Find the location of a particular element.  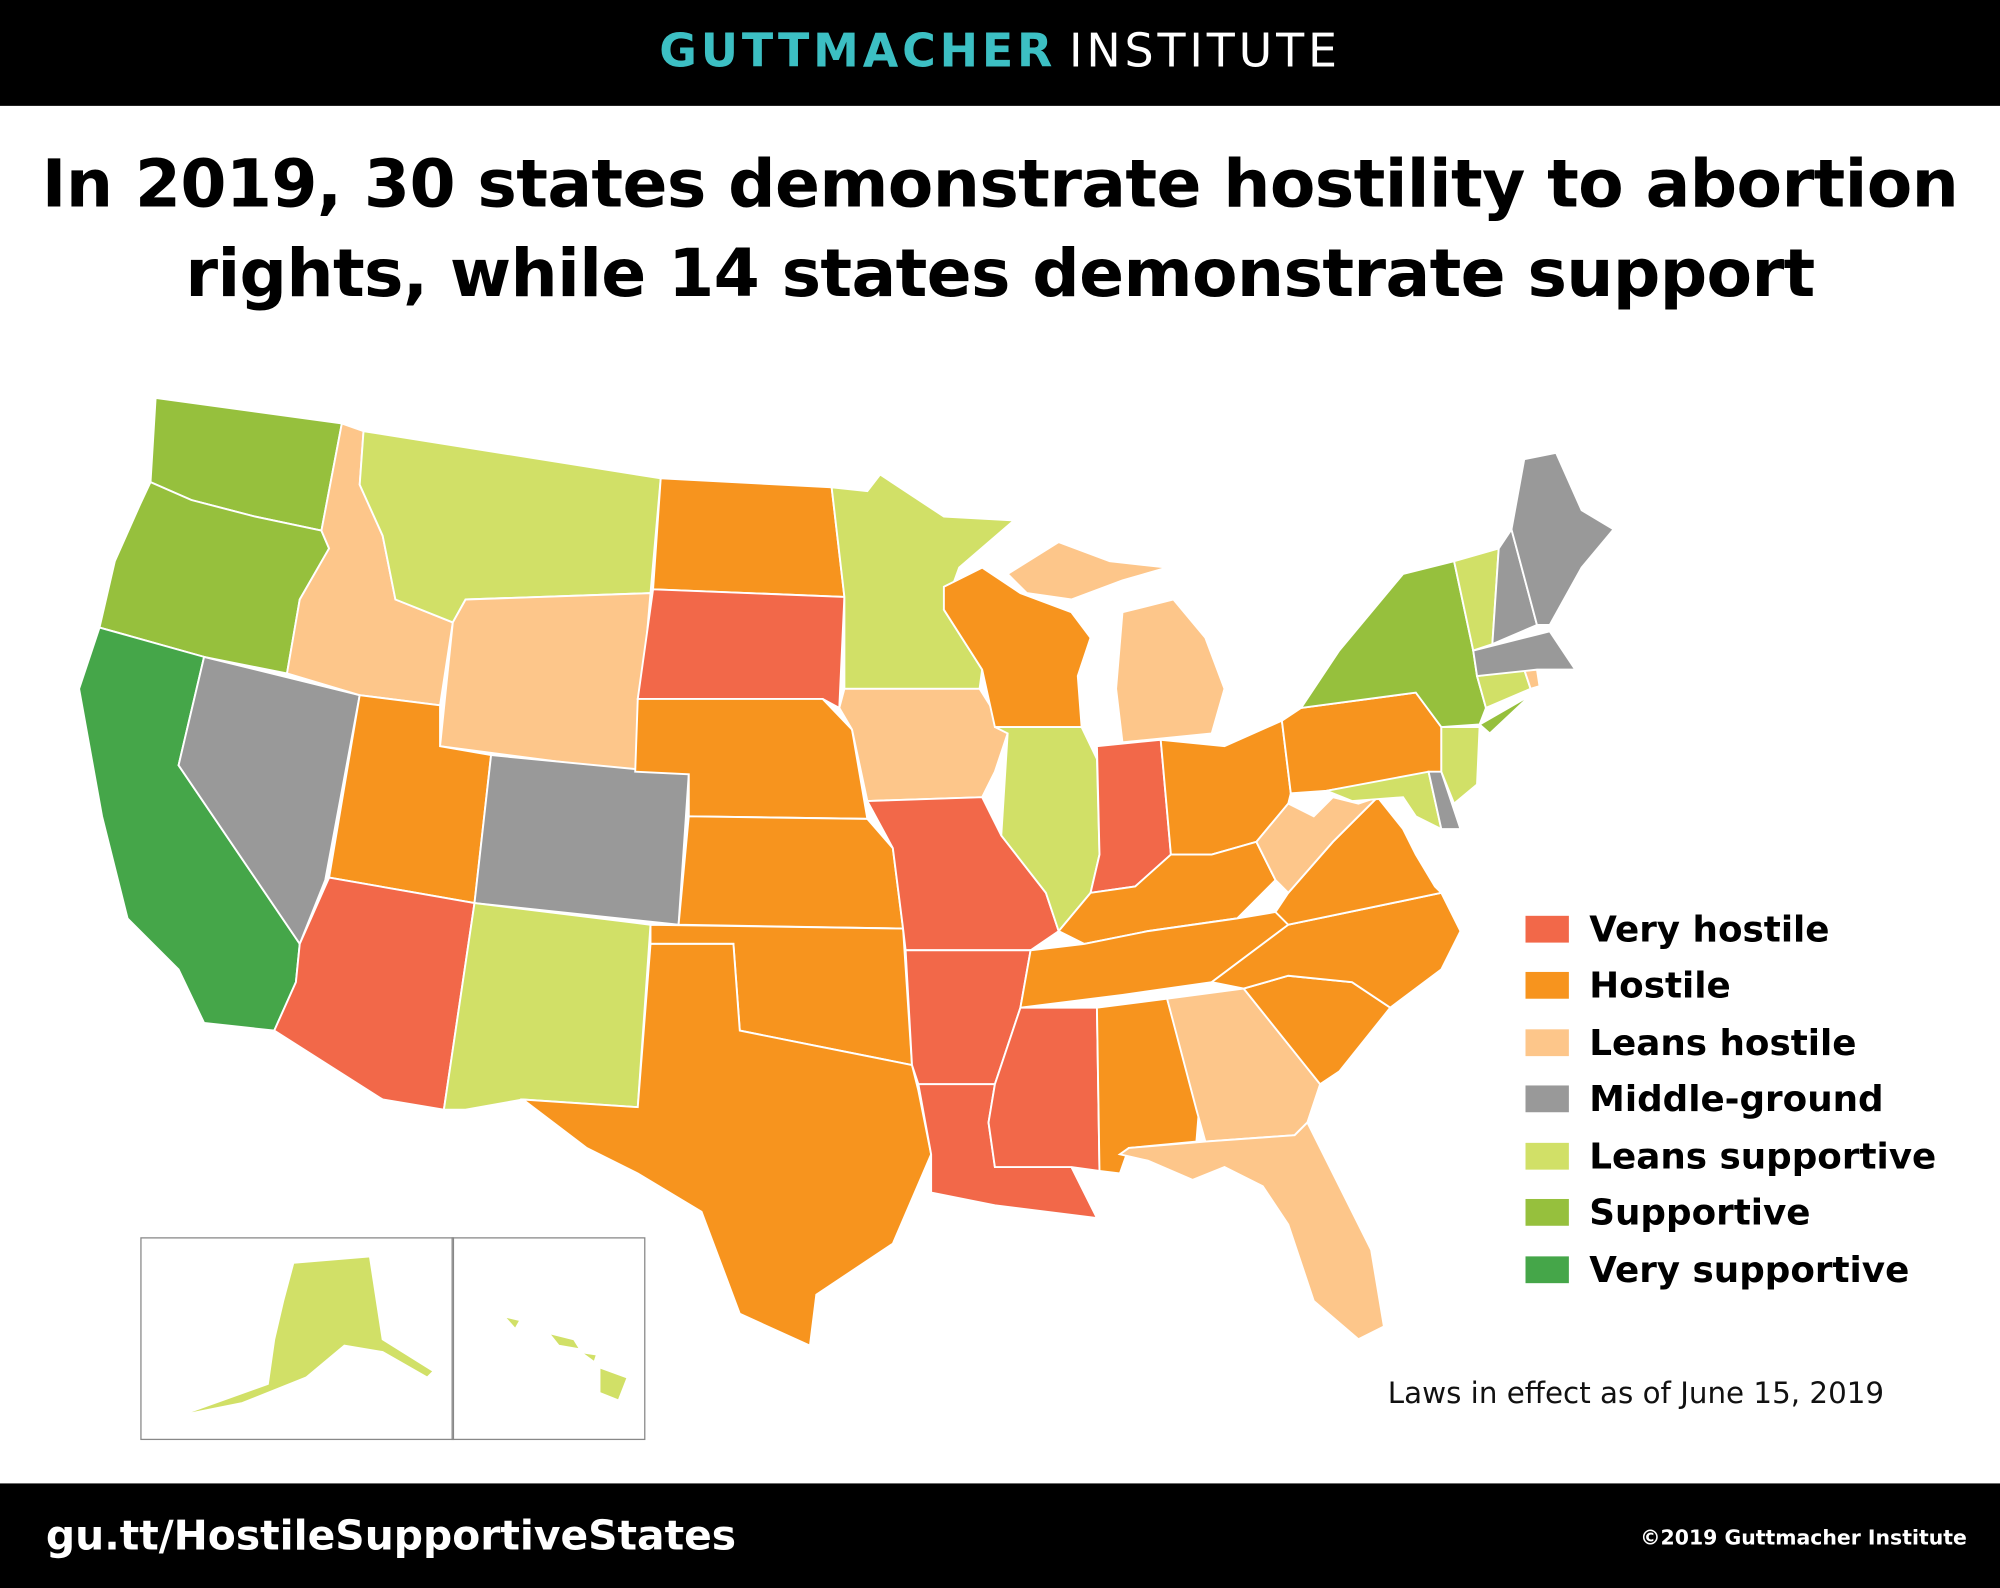

legend-label: Hostile is located at coordinates (1660, 985).